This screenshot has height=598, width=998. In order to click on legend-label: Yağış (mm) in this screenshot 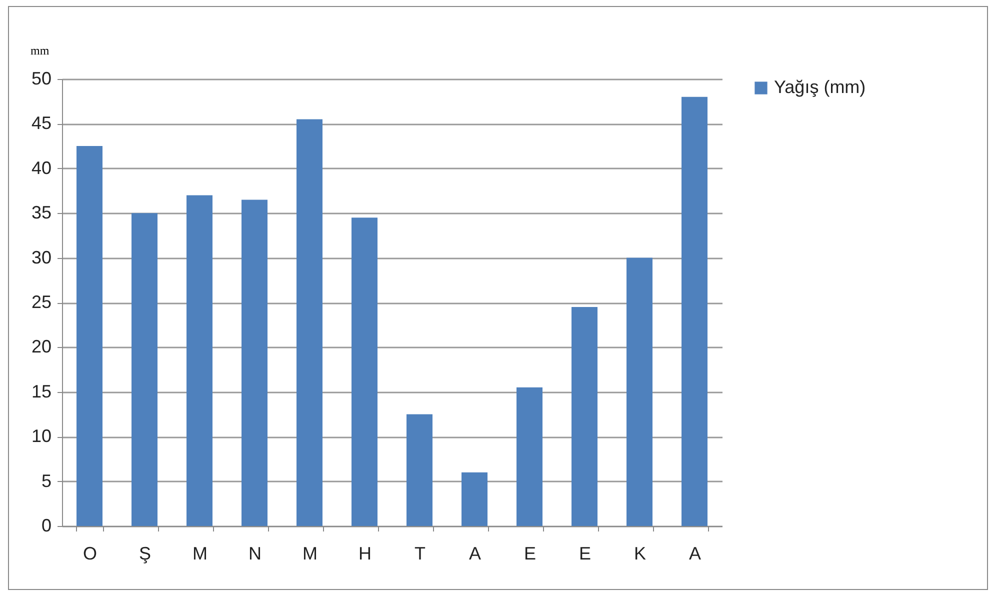, I will do `click(820, 87)`.